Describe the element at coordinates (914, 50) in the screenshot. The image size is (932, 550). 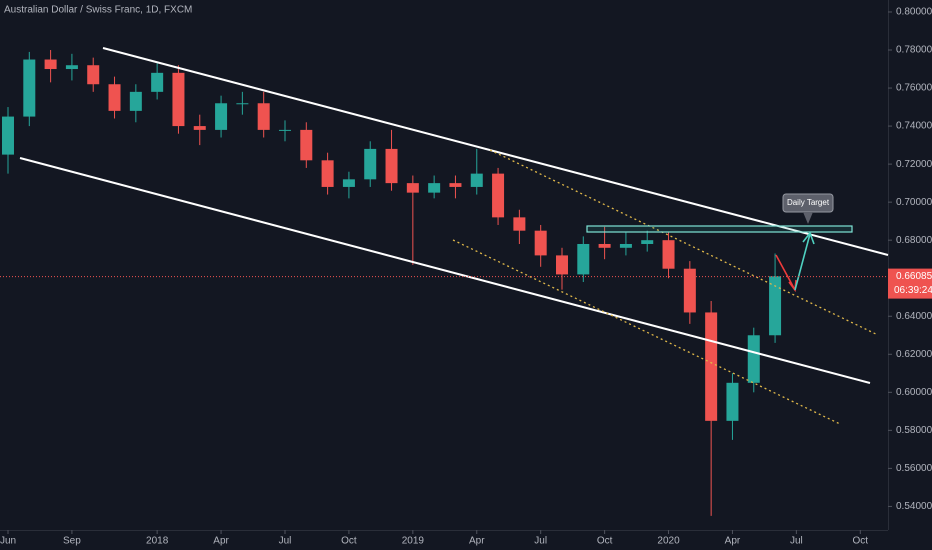
I see `y-tick-label: 0.78000` at that location.